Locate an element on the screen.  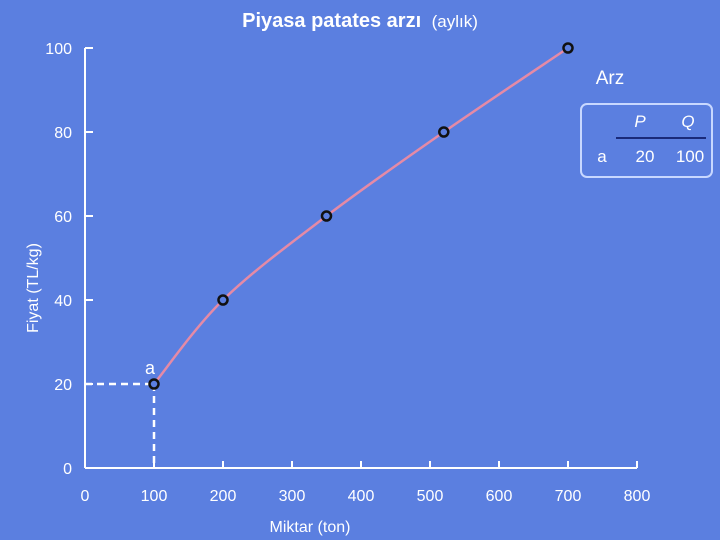
annotation-label: a is located at coordinates (150, 368).